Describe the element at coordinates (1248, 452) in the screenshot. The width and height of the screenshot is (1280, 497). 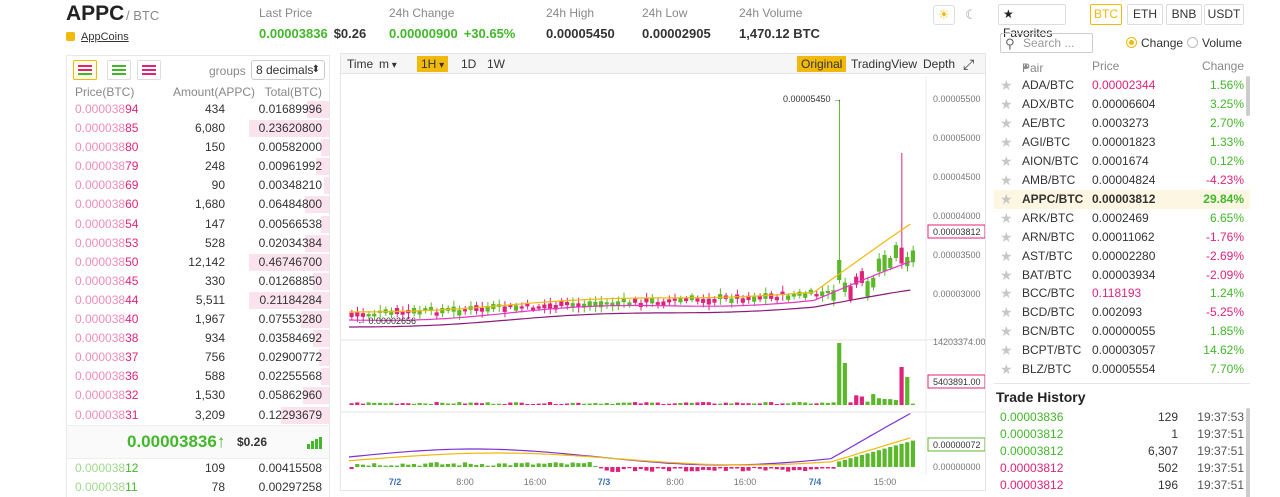
I see `trade-history-scrollbar` at that location.